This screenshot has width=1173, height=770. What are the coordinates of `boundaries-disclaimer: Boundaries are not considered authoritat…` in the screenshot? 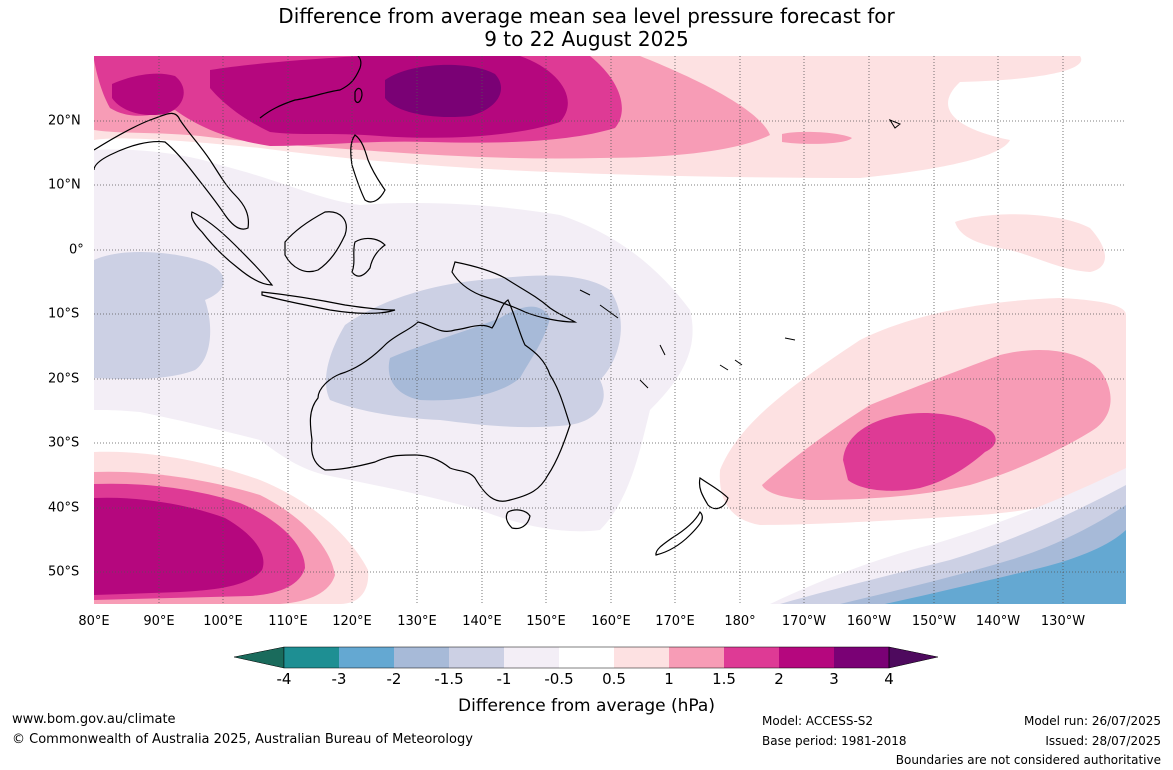 It's located at (1028, 760).